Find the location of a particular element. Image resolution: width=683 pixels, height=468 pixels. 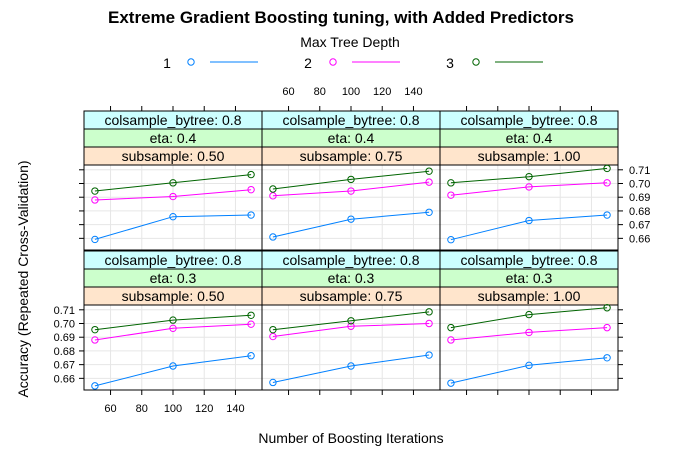

y-tick-label-left: 0.68 is located at coordinates (64, 352).